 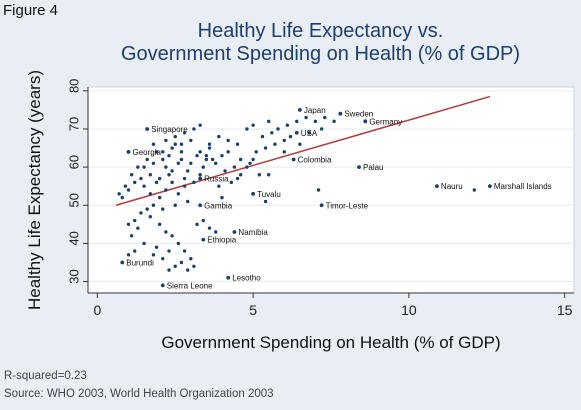 What do you see at coordinates (34, 190) in the screenshot?
I see `y-axis-label: Healthy Life Expectancy (years)` at bounding box center [34, 190].